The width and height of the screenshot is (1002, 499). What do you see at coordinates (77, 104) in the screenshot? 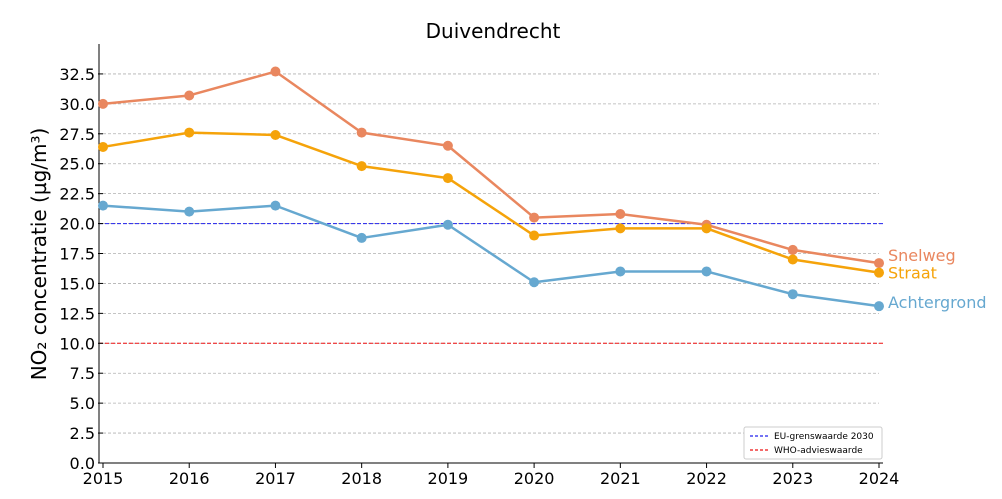
I see `y-tick-label: 30.0` at bounding box center [77, 104].